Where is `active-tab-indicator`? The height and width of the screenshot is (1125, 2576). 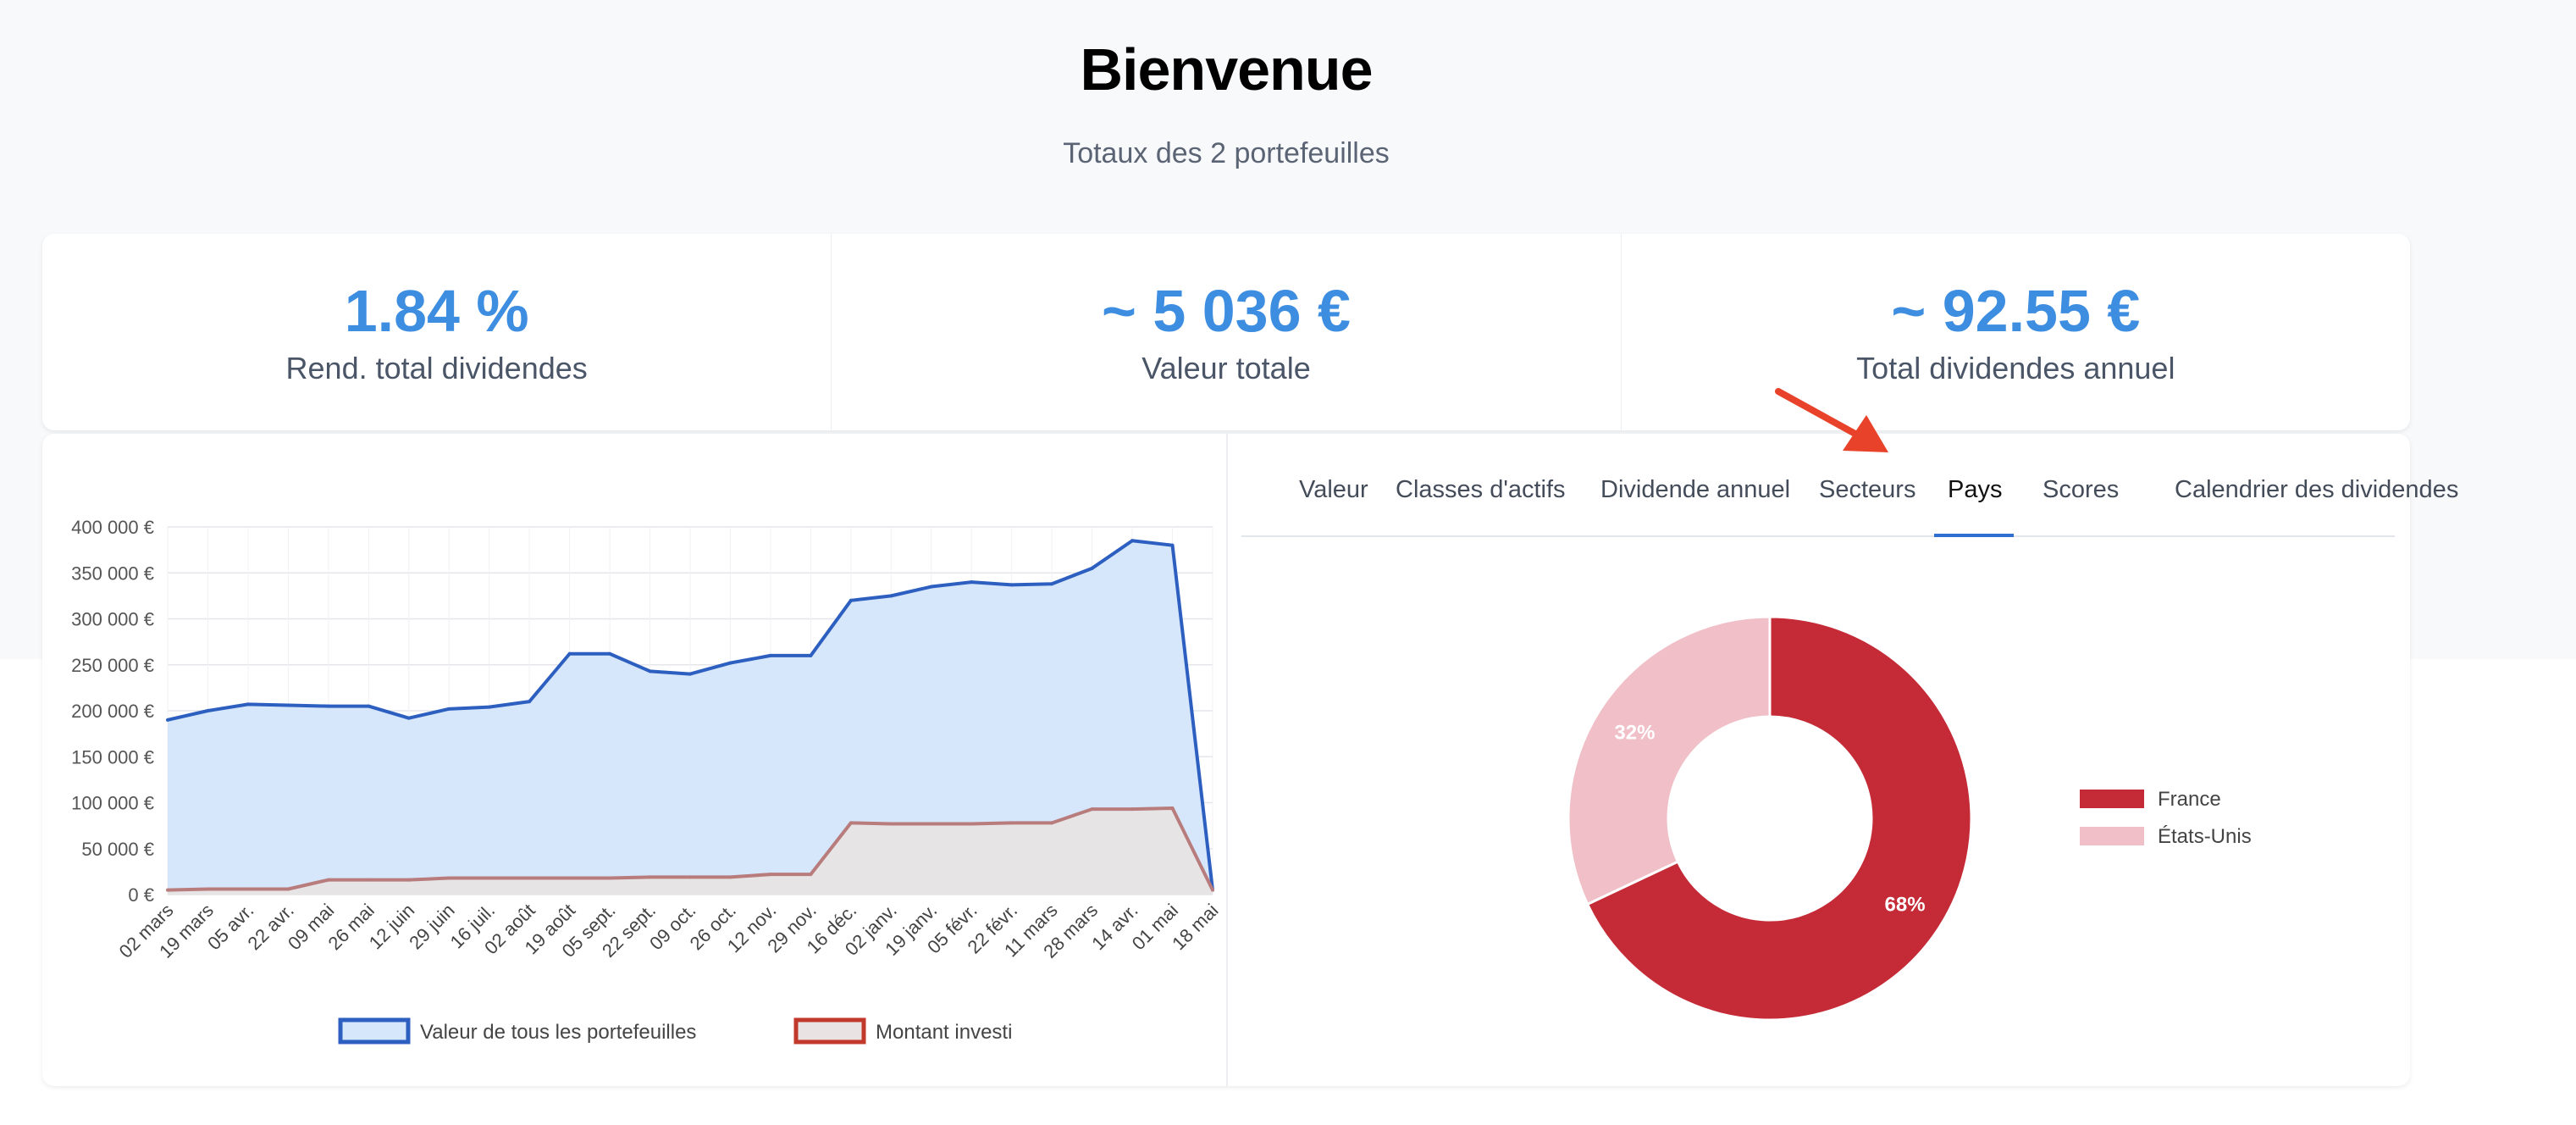
active-tab-indicator is located at coordinates (1974, 535).